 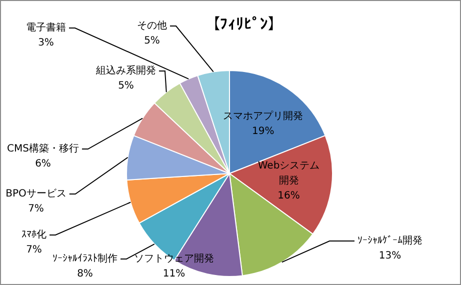 What do you see at coordinates (36, 194) in the screenshot?
I see `slice-label: BPOサービス` at bounding box center [36, 194].